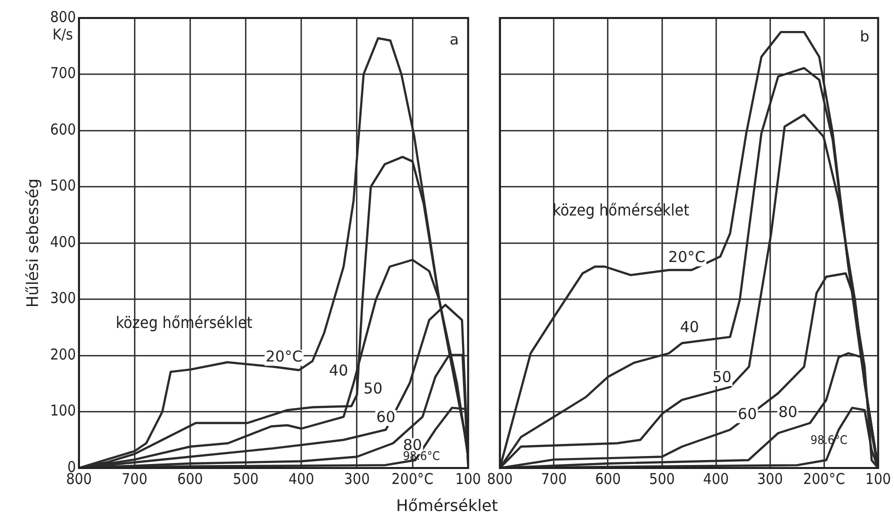  I want to click on y-tick-label: 300, so click(63, 298).